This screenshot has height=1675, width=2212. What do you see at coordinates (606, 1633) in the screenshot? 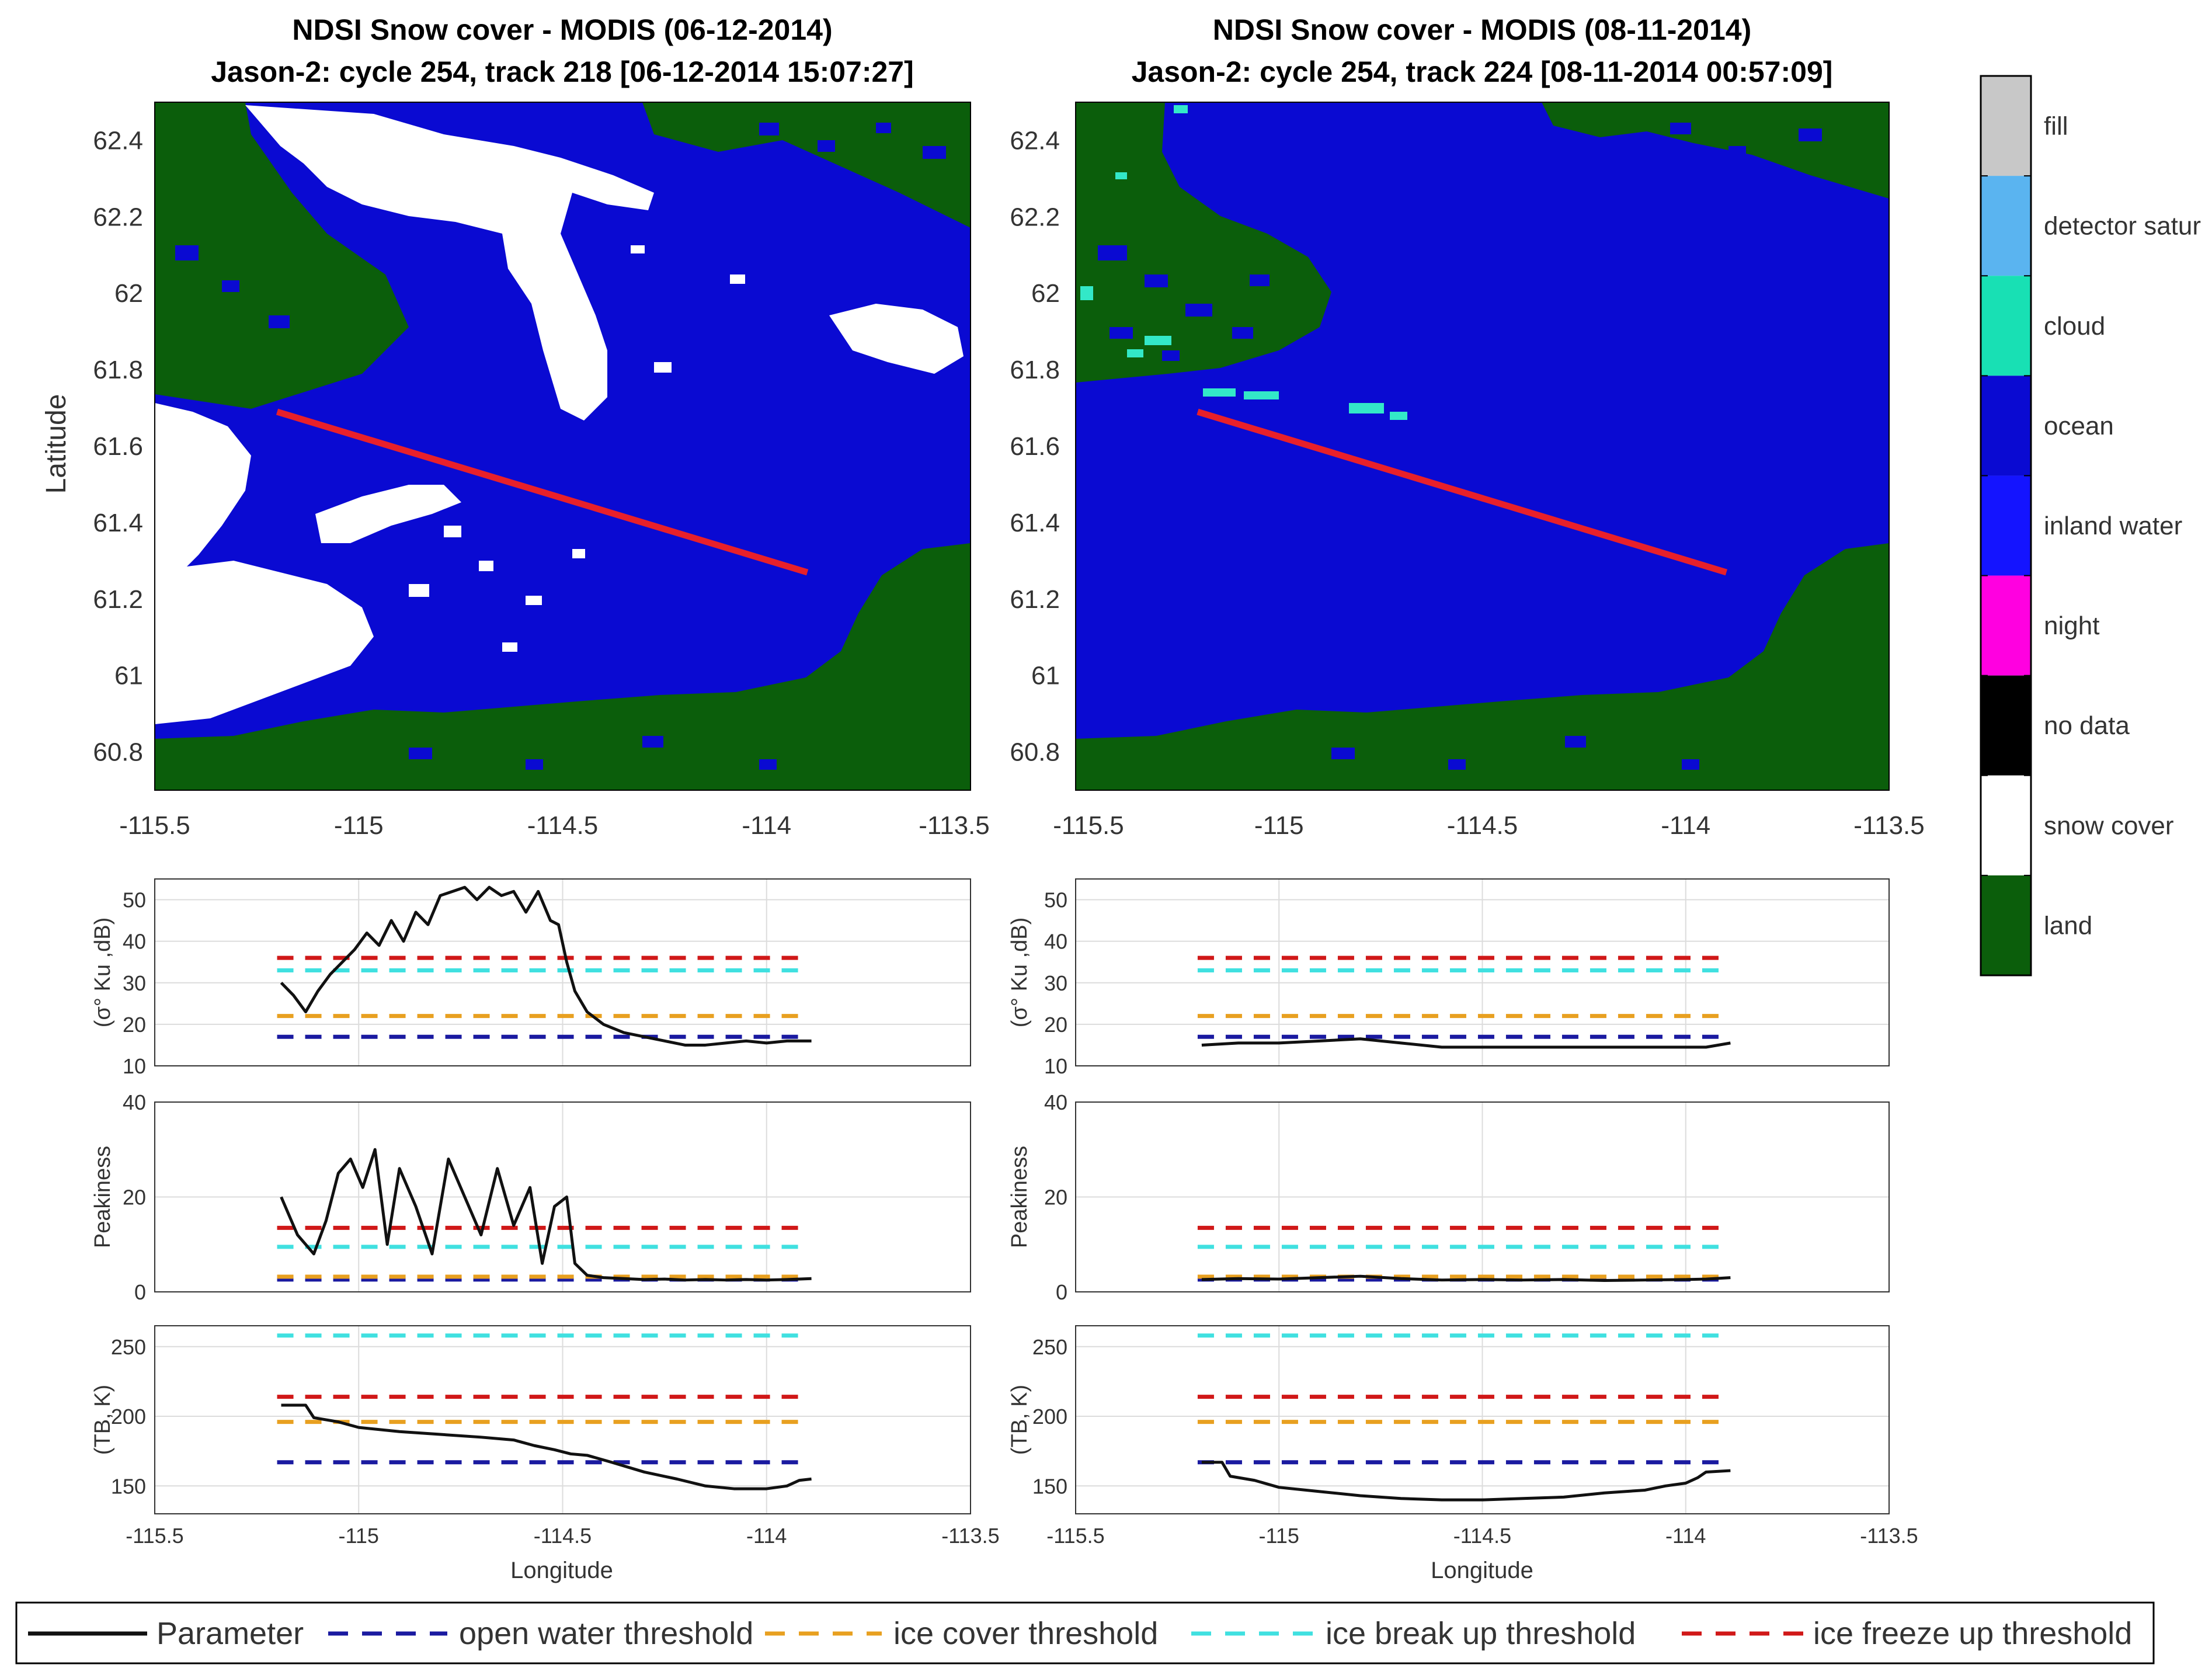
I see `legend-label: open water threshold` at bounding box center [606, 1633].